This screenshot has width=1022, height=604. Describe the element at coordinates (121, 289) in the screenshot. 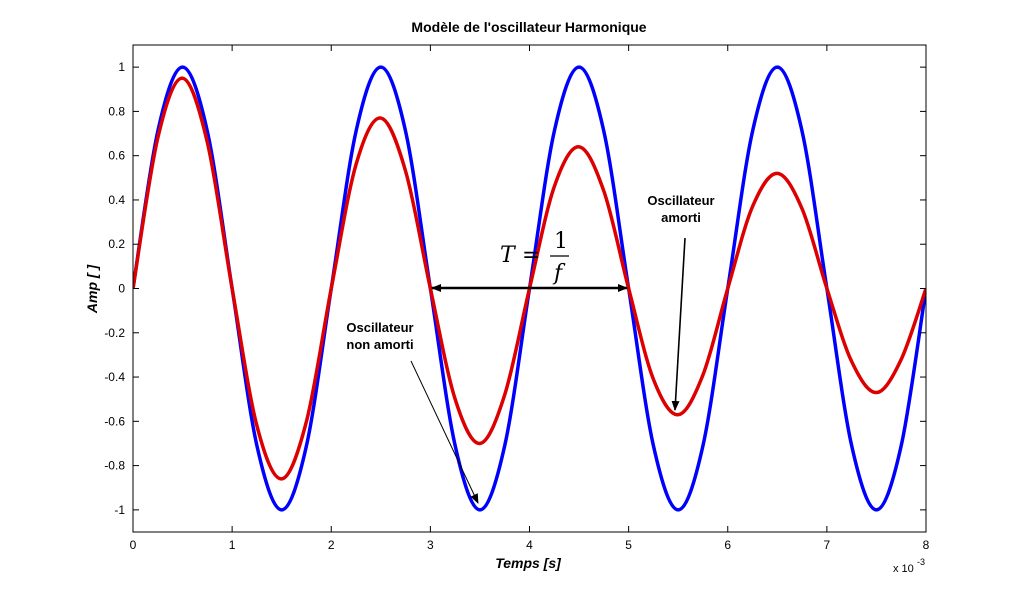

I see `y-tick-label: 0` at that location.